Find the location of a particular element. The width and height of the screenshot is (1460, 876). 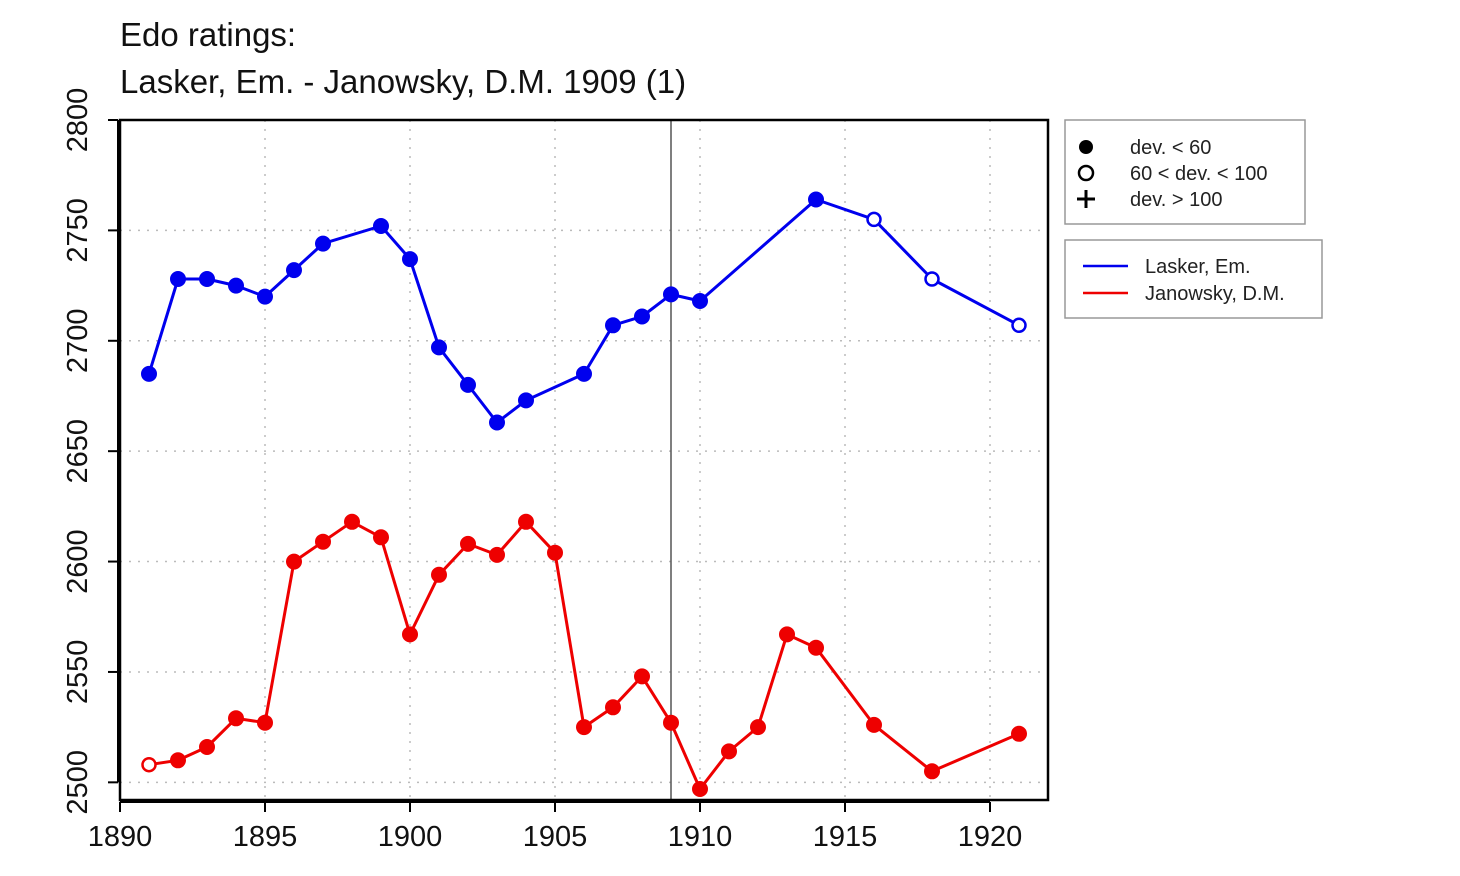

y-tick-label: 2550 is located at coordinates (78, 672).